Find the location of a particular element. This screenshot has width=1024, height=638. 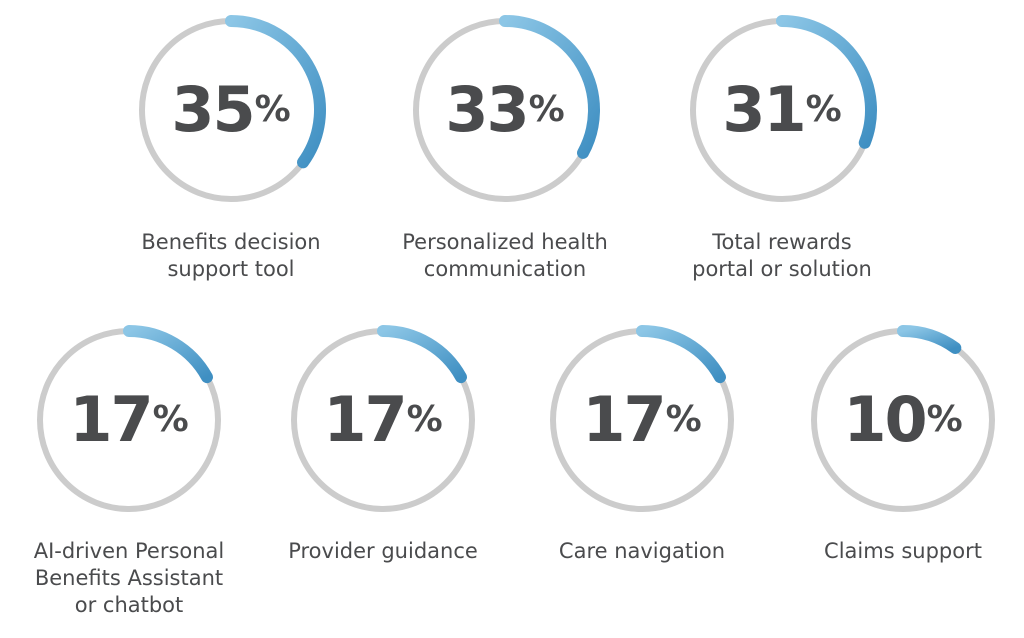

ring-item-6: 17% is located at coordinates (642, 420).